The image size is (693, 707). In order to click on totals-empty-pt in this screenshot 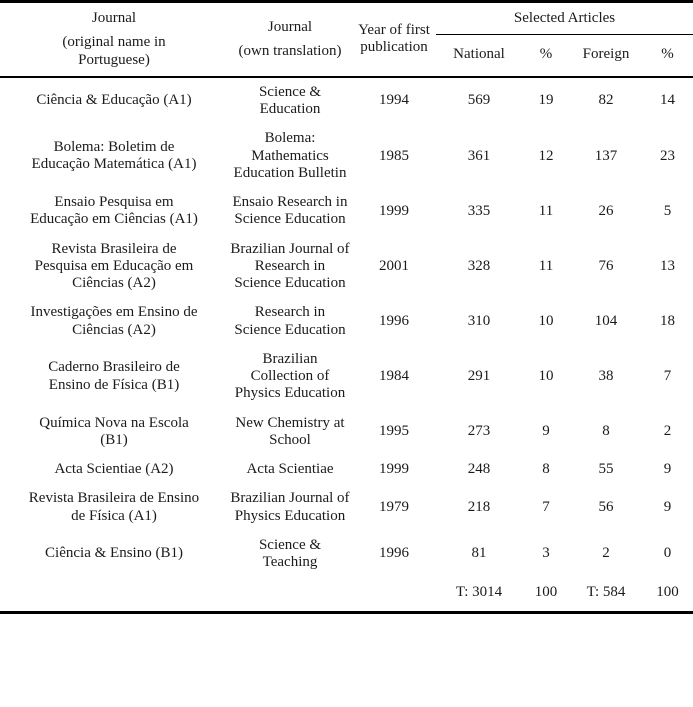, I will do `click(114, 594)`.